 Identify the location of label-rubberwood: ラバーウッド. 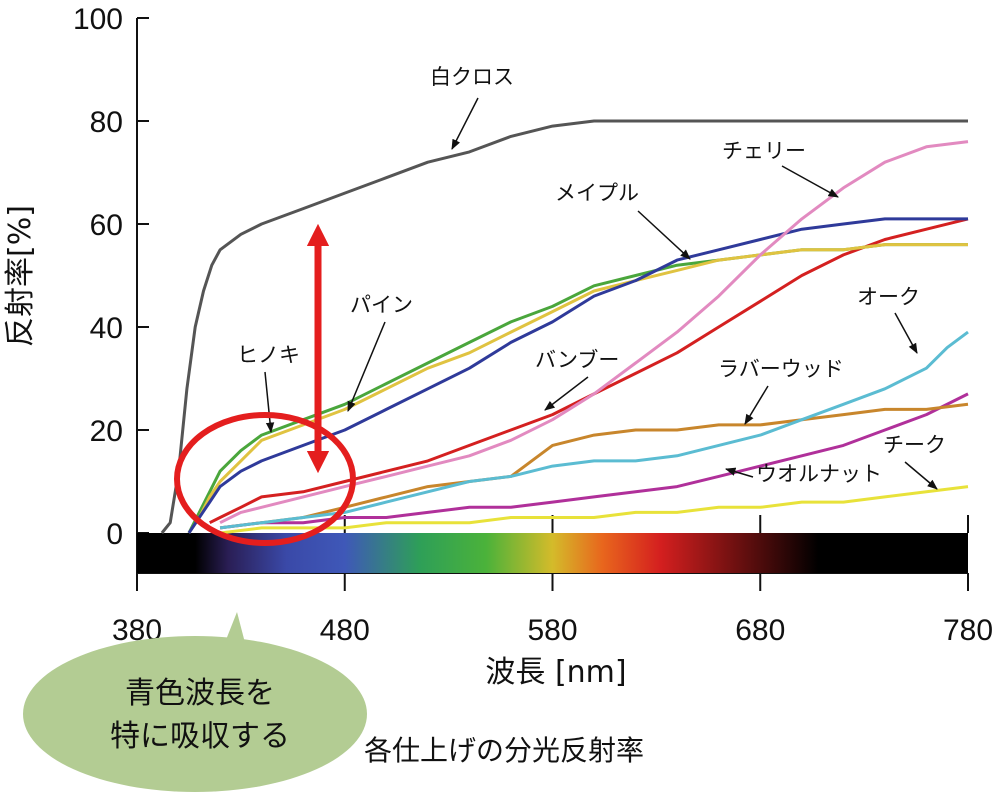
(781, 369).